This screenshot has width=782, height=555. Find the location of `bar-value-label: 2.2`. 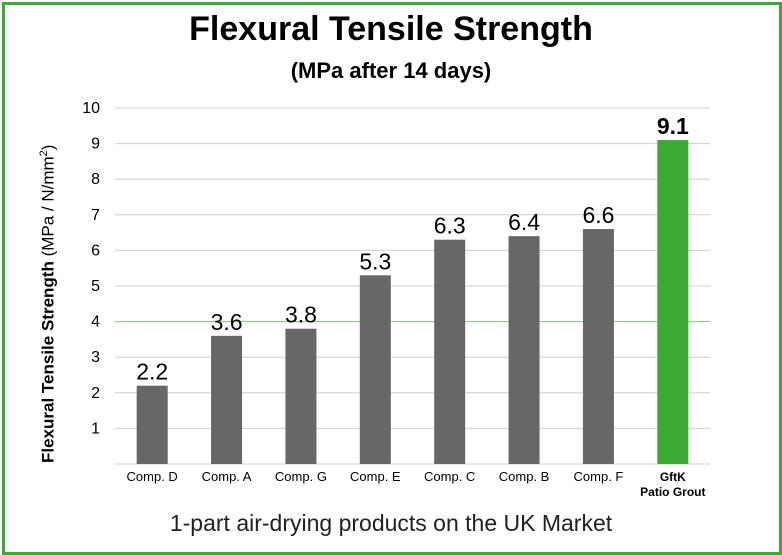

bar-value-label: 2.2 is located at coordinates (152, 372).